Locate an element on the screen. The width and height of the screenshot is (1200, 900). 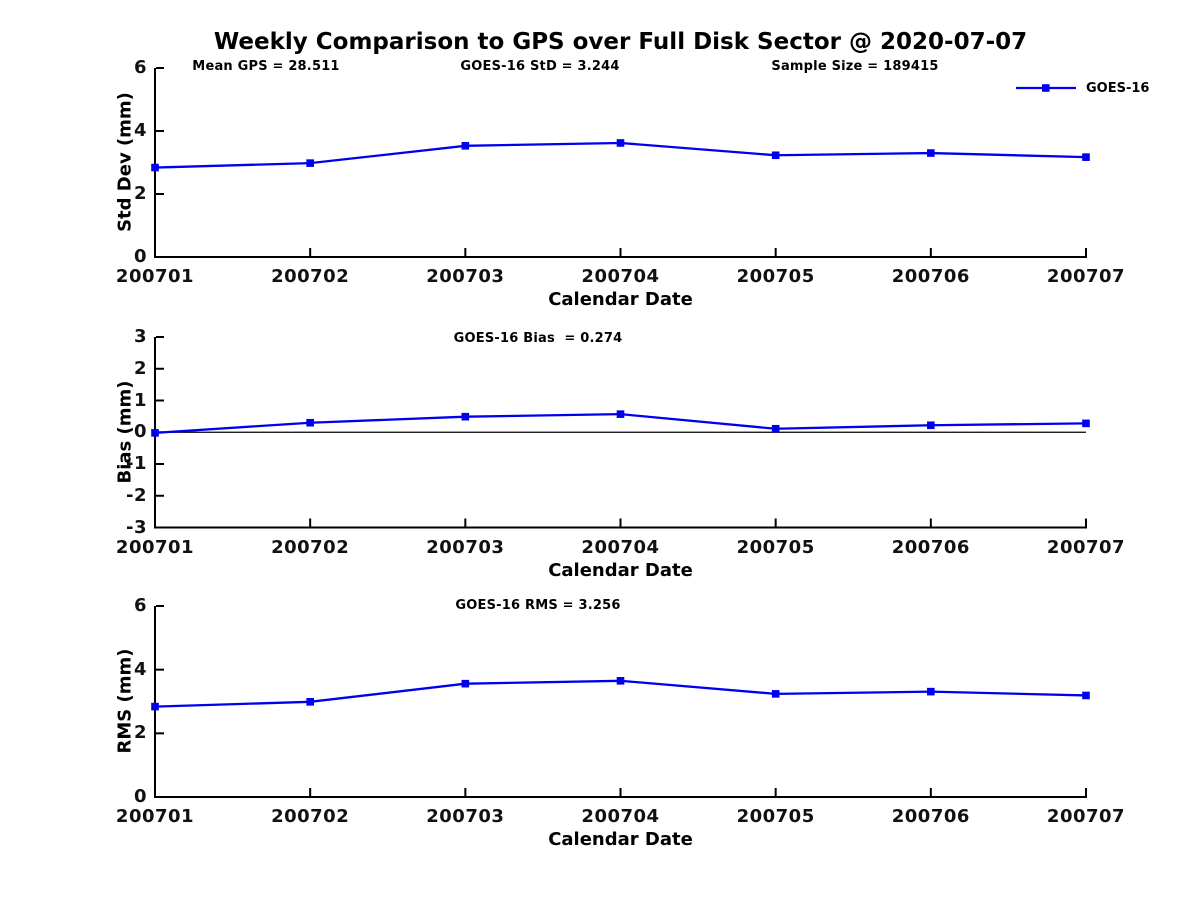
x-axis-label-2: Calendar Date is located at coordinates (620, 570).